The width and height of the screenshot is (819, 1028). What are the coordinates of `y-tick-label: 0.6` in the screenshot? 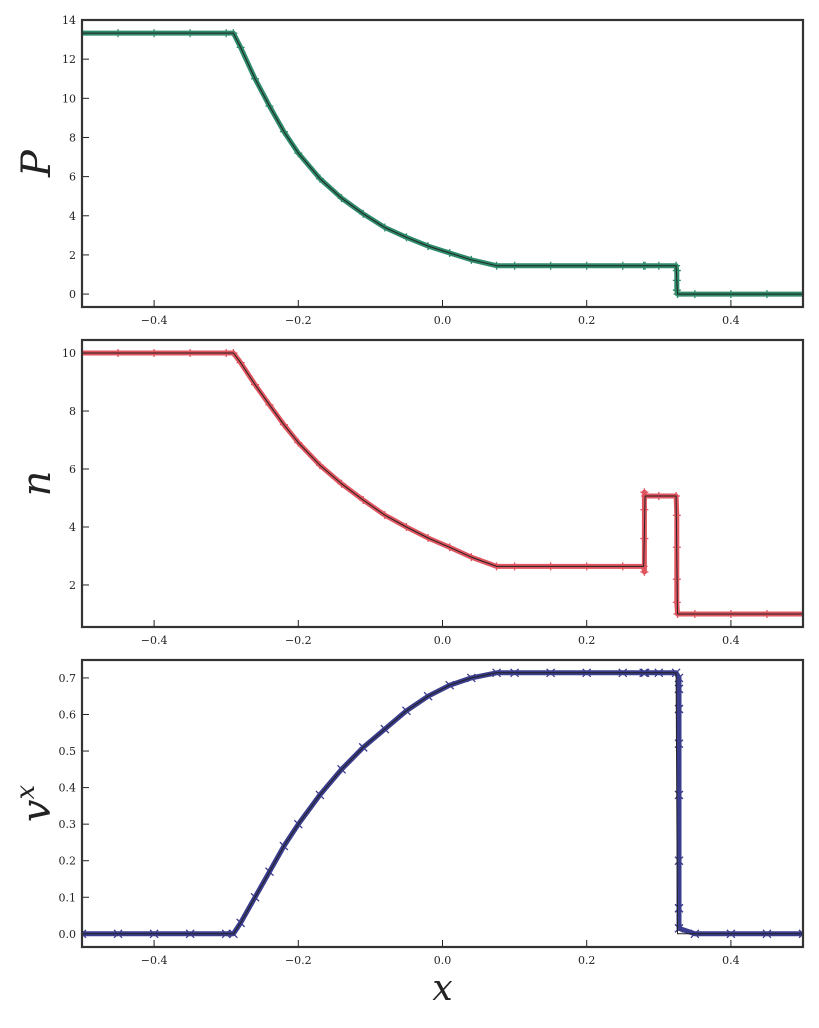 It's located at (68, 714).